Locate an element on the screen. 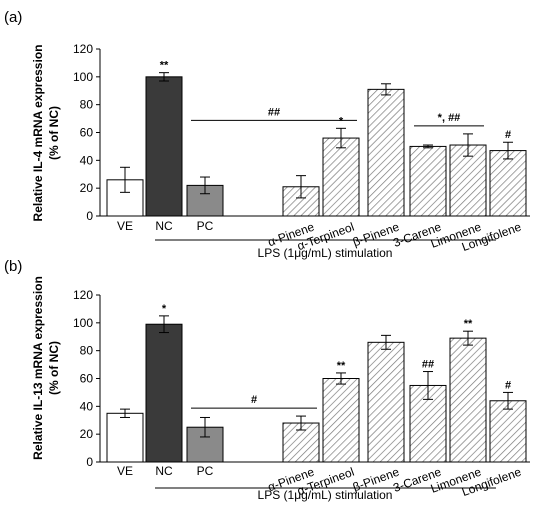  bracket-label: # is located at coordinates (254, 400).